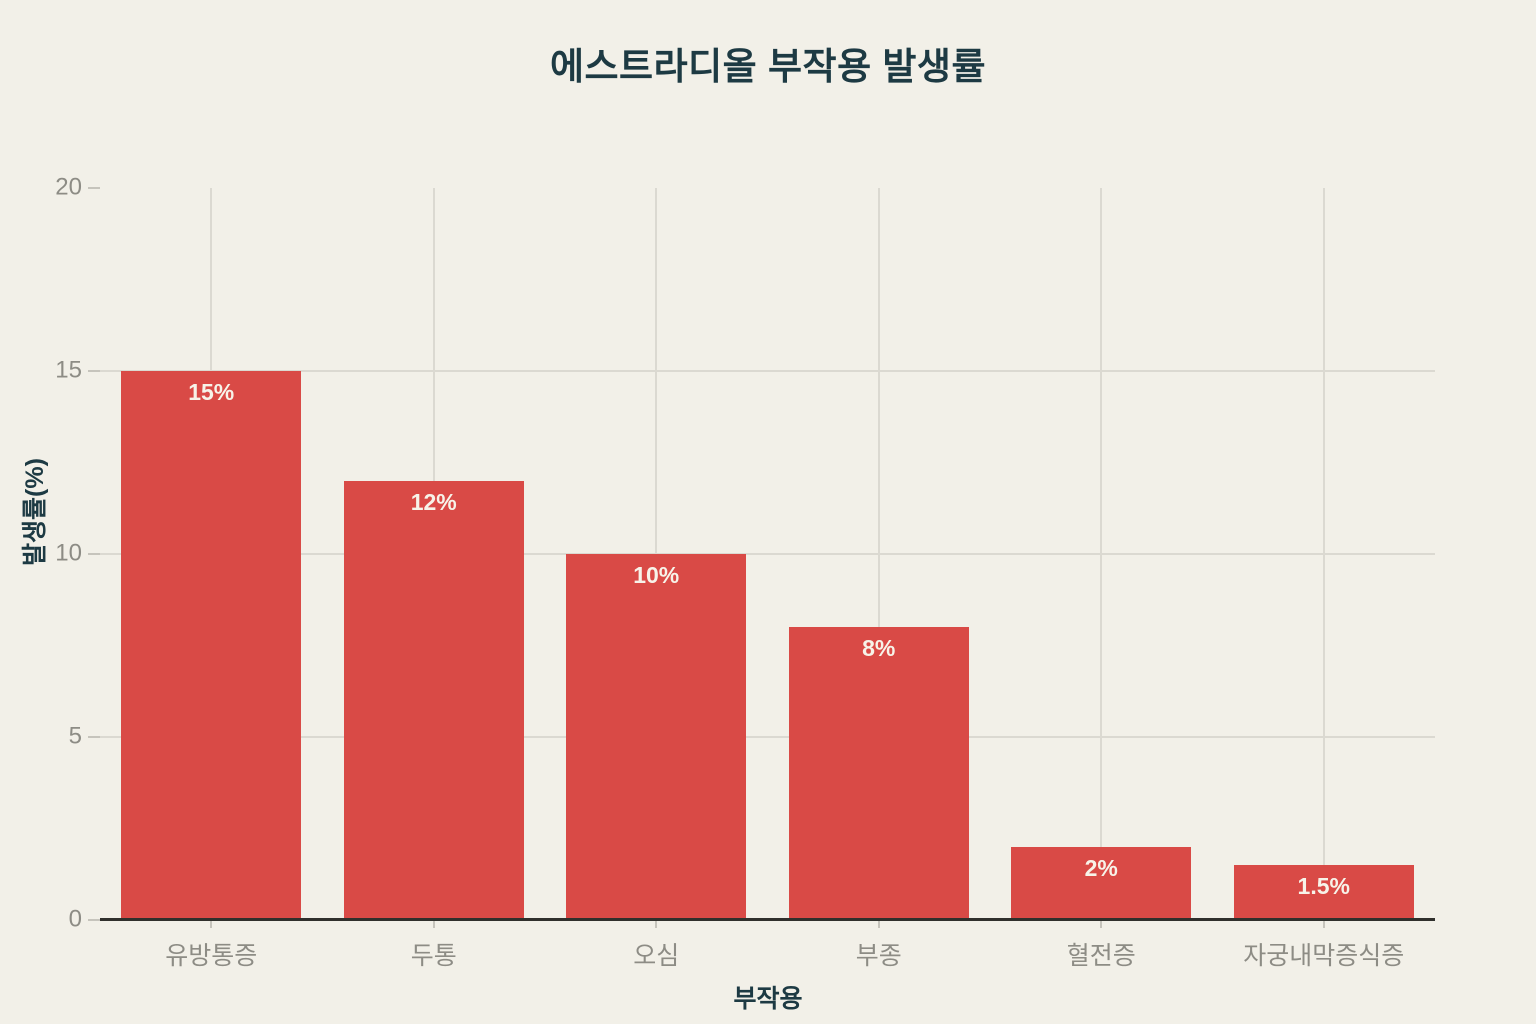 This screenshot has width=1536, height=1024. Describe the element at coordinates (656, 956) in the screenshot. I see `x-tick-label: 오심` at that location.